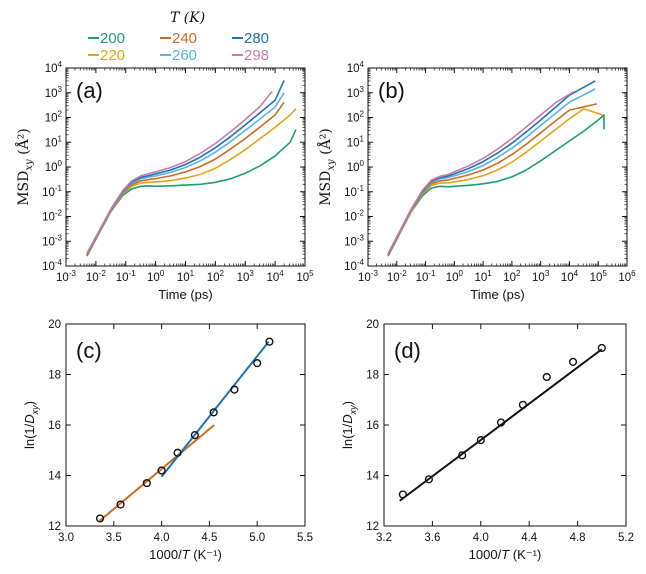  What do you see at coordinates (89, 350) in the screenshot?
I see `panel-label: (c)` at bounding box center [89, 350].